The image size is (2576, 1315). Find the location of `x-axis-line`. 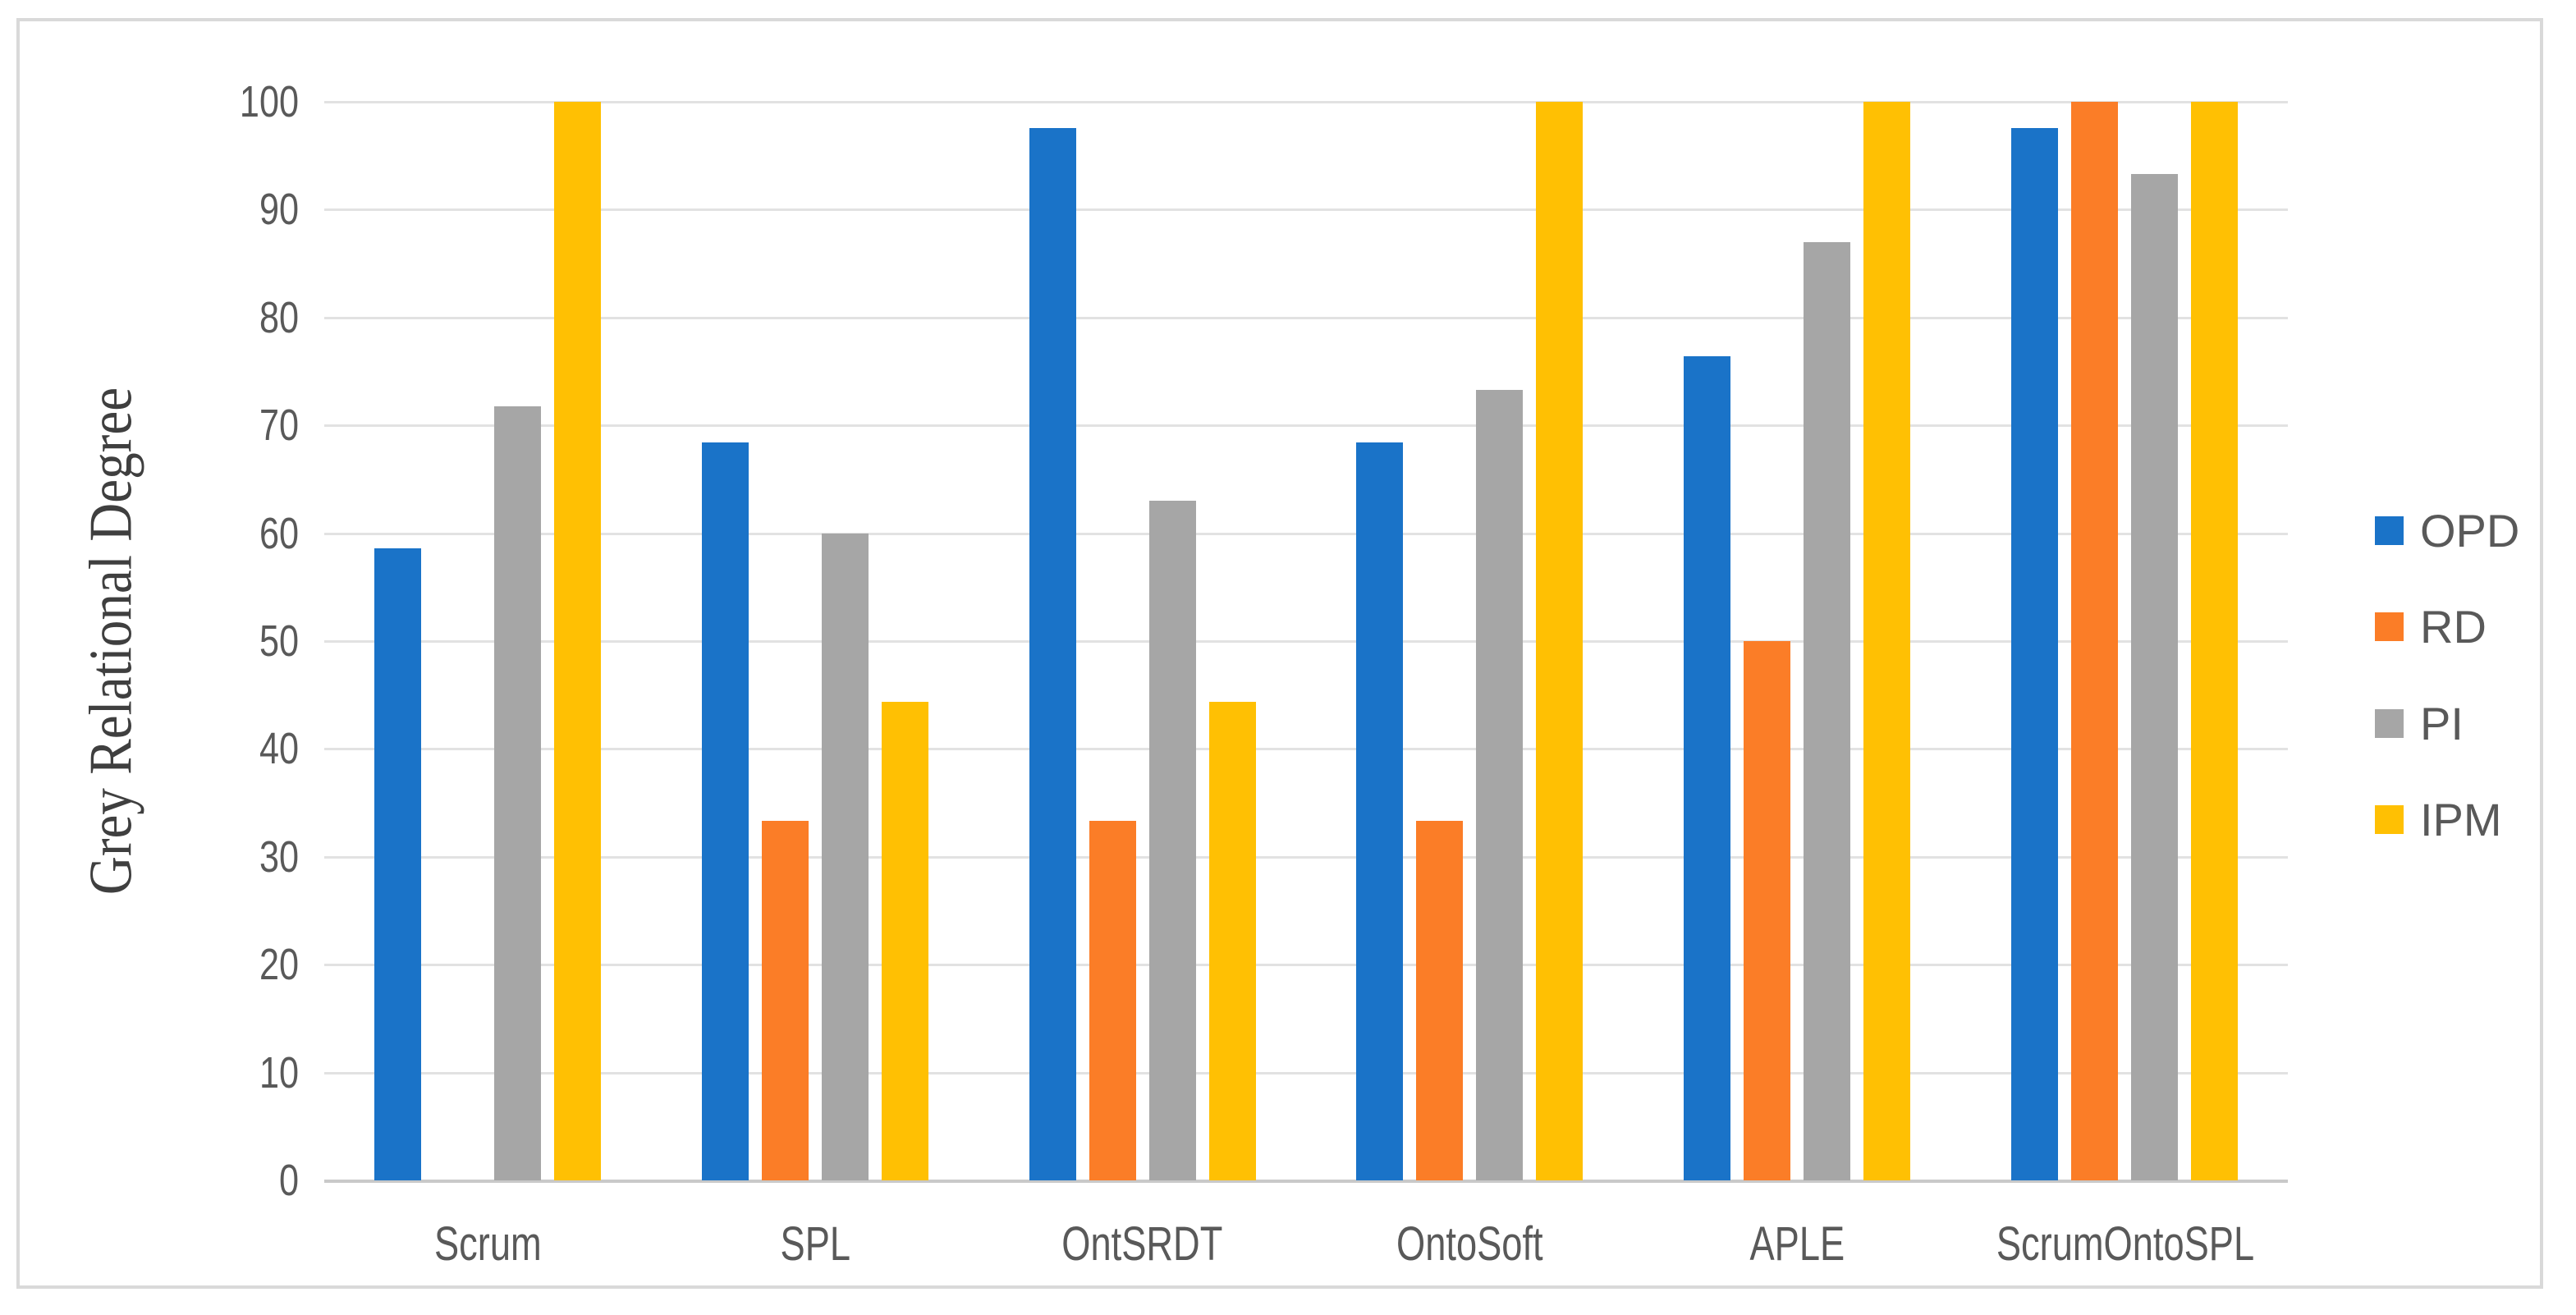

x-axis-line is located at coordinates (1306, 1181).